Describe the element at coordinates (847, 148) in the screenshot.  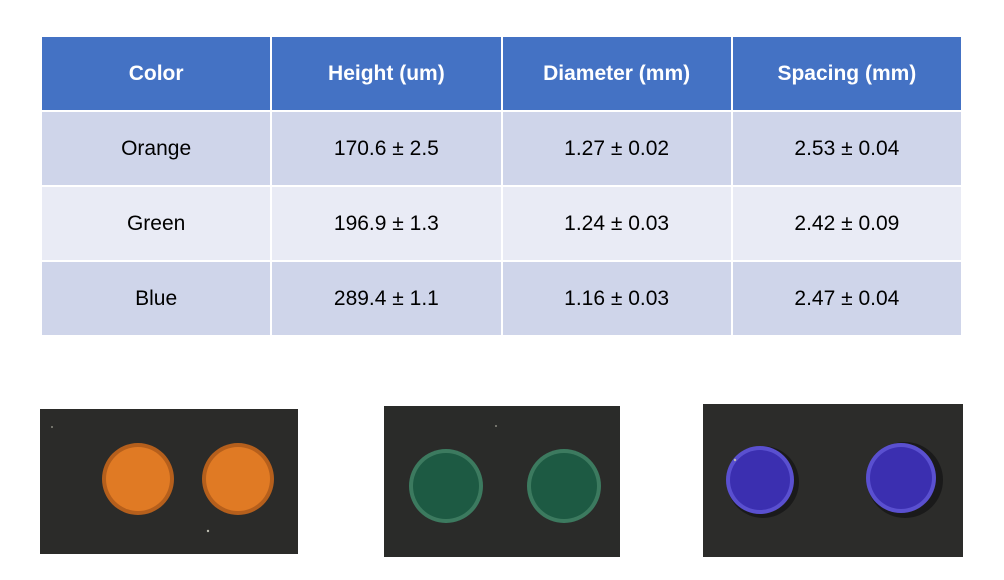
I see `cell-spacing: 2.53 ± 0.04` at that location.